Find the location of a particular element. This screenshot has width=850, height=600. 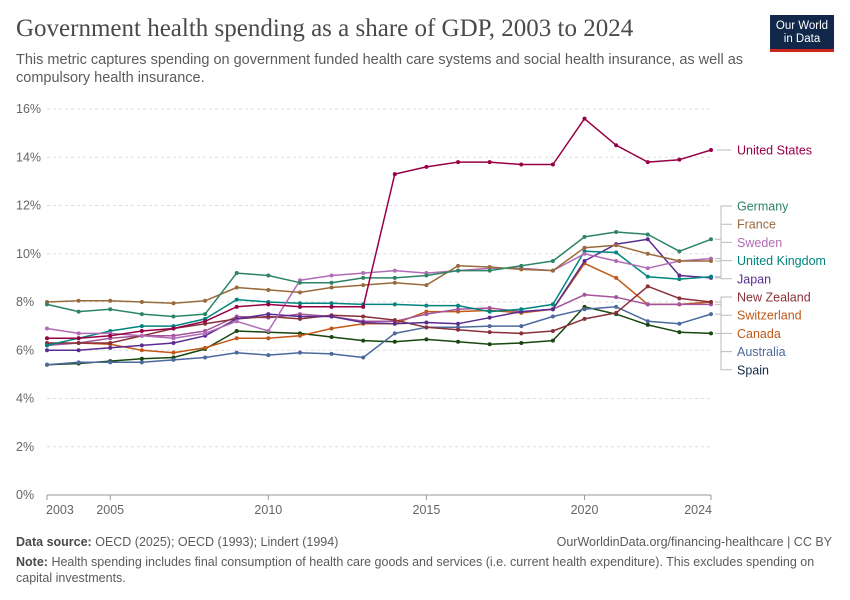

x-tick-label: 2010 is located at coordinates (268, 510).